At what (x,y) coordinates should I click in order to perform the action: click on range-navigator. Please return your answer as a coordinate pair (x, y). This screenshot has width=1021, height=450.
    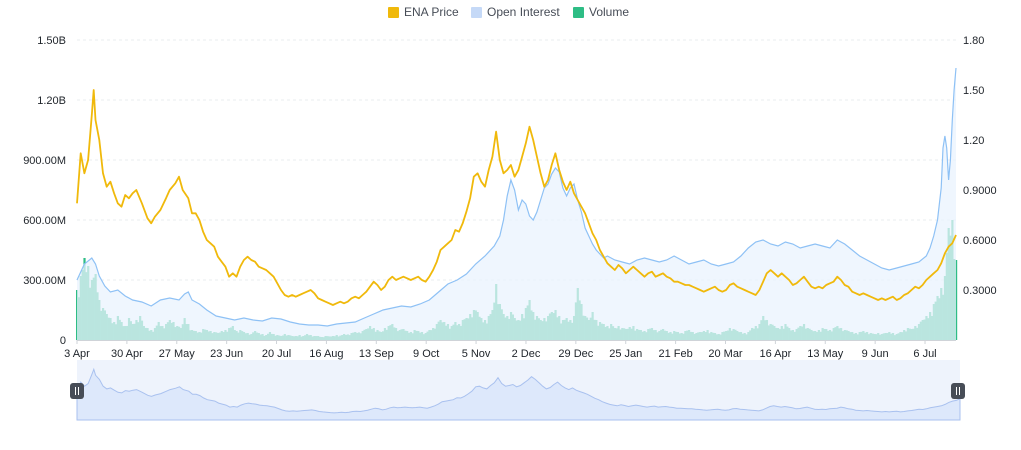
    Looking at the image, I should click on (517, 390).